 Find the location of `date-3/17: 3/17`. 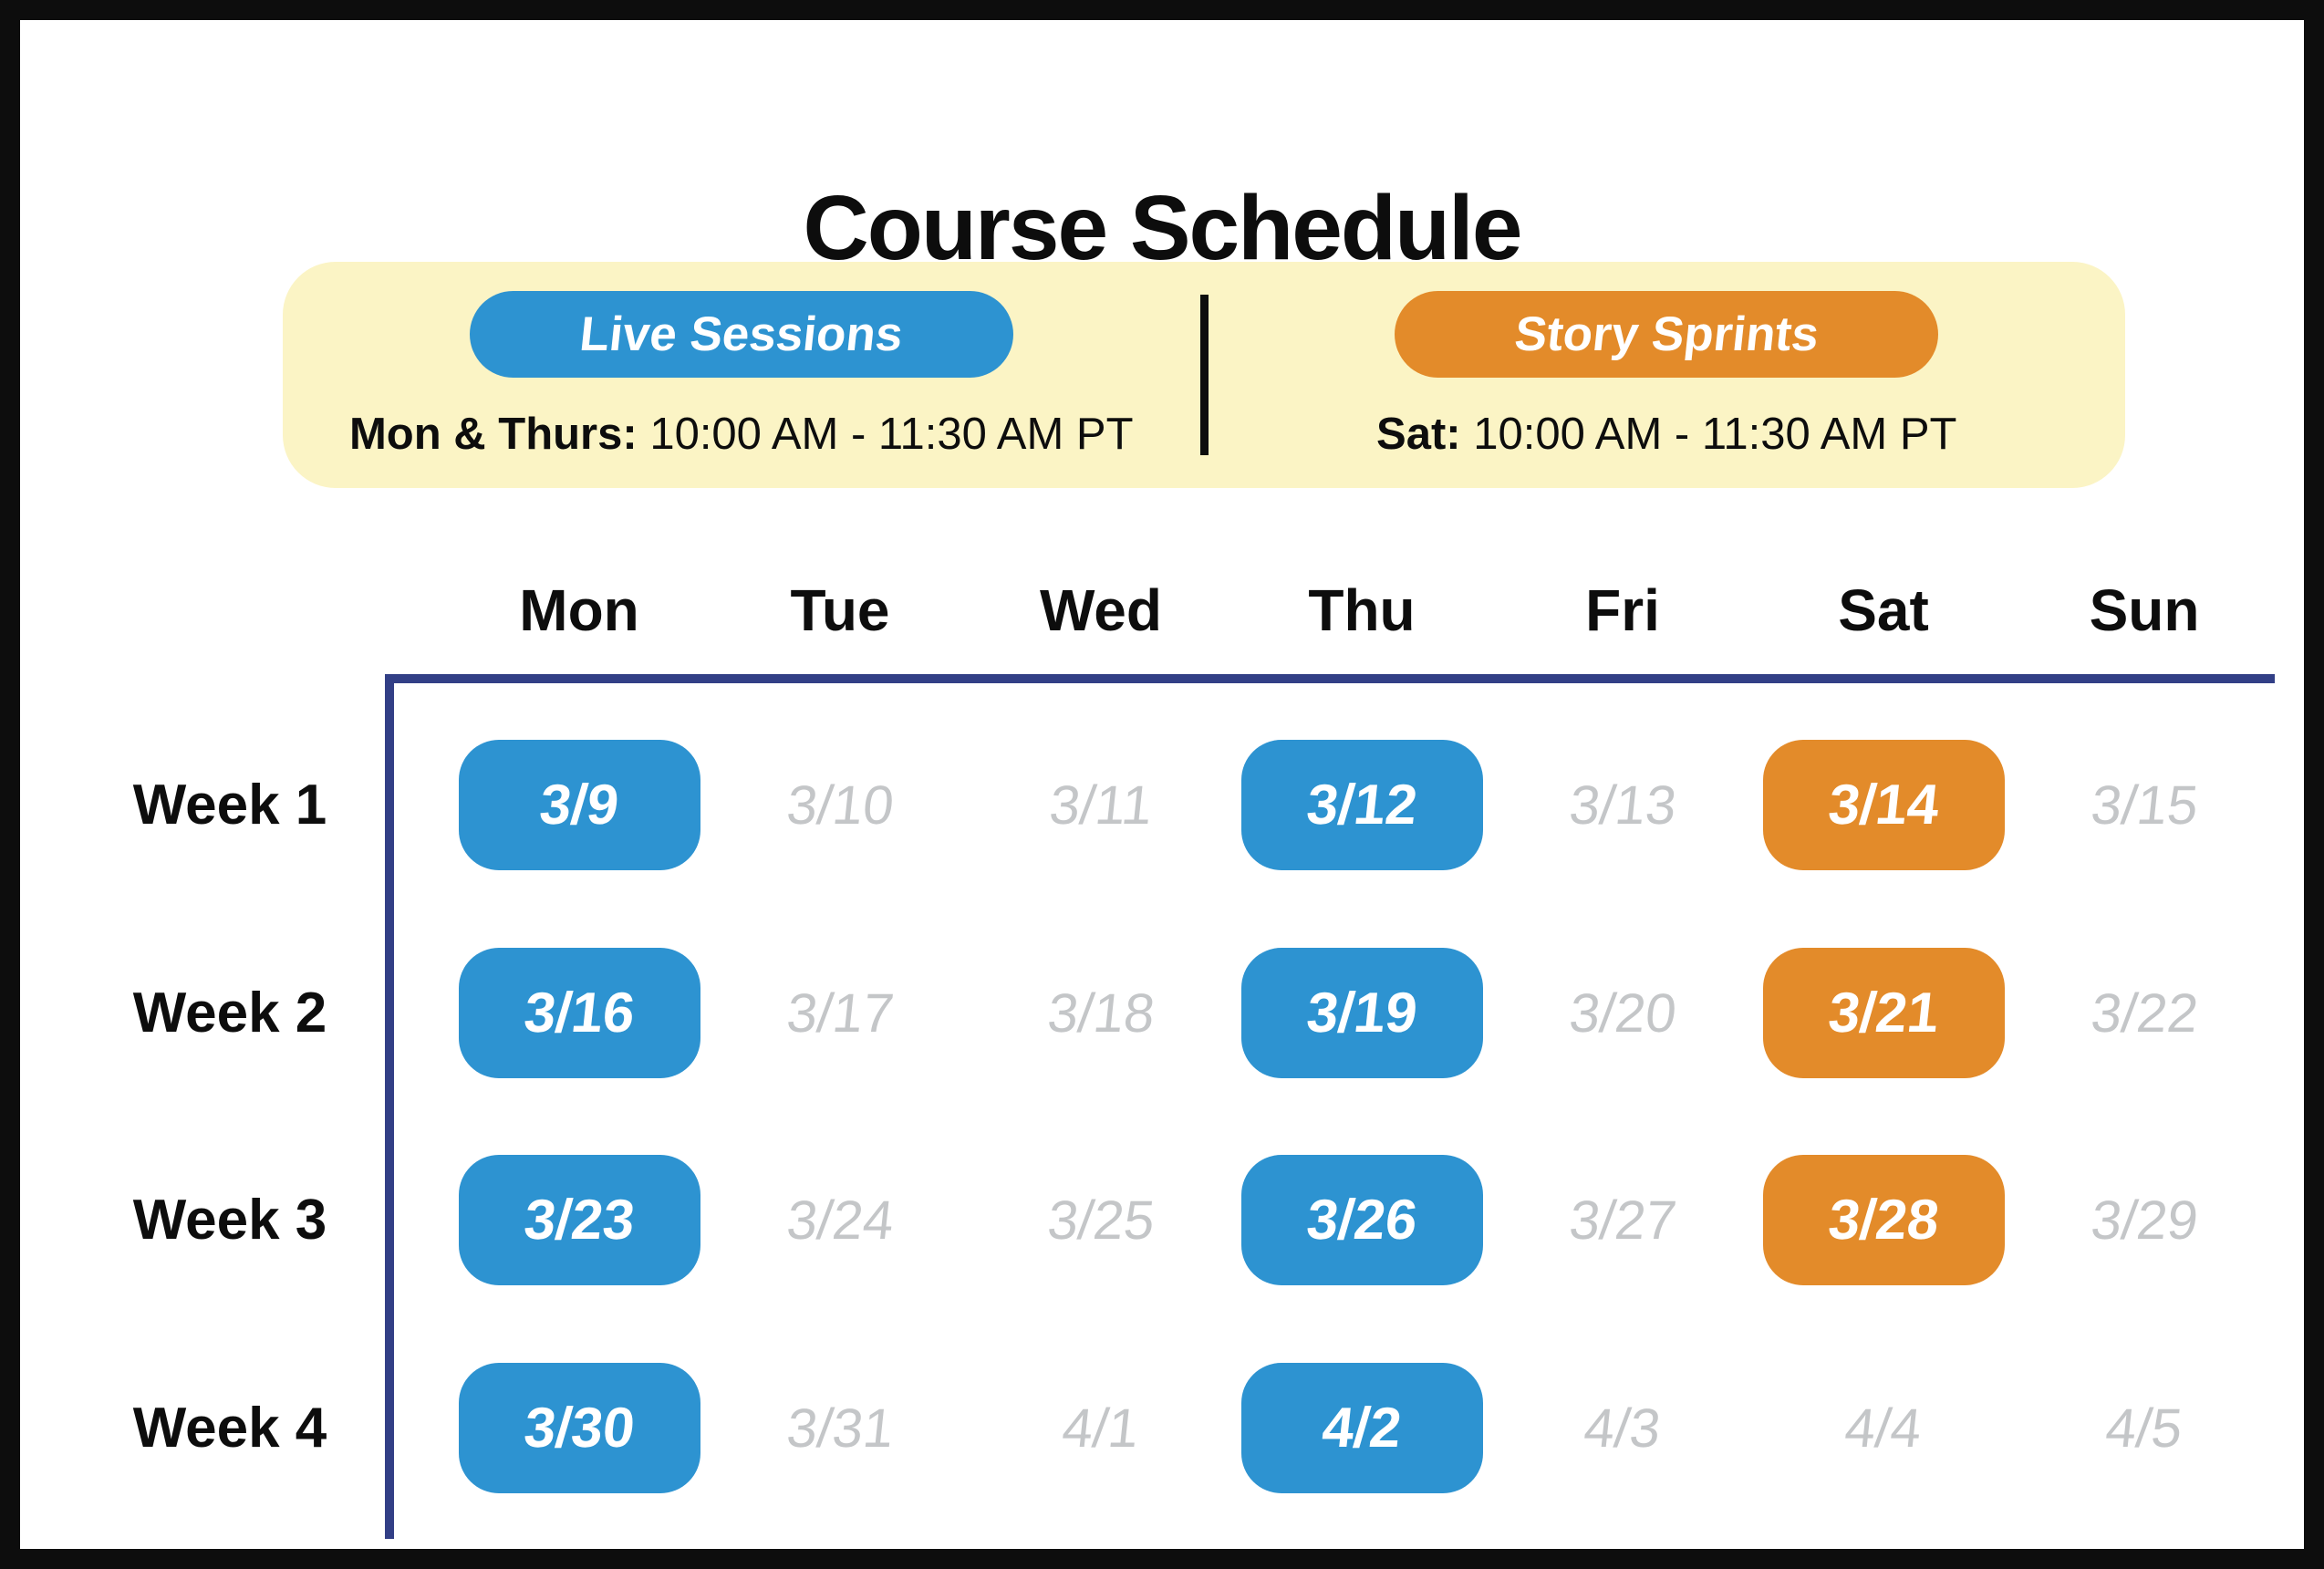

date-3/17: 3/17 is located at coordinates (840, 1013).